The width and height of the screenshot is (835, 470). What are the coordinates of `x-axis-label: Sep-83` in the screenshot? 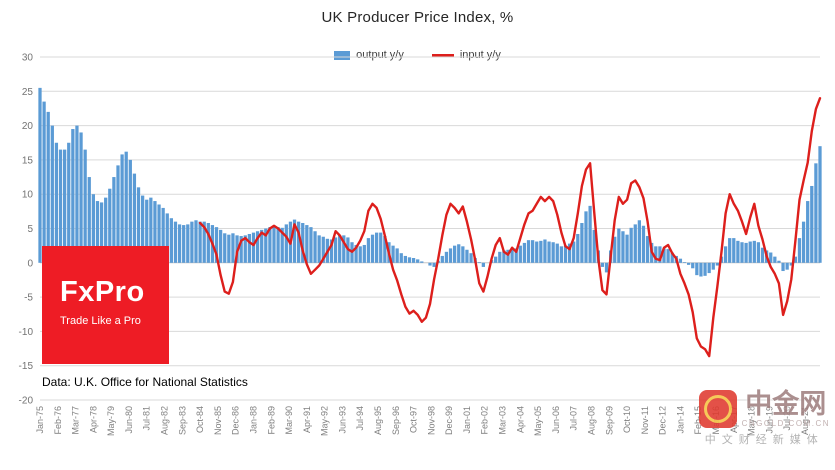 It's located at (182, 420).